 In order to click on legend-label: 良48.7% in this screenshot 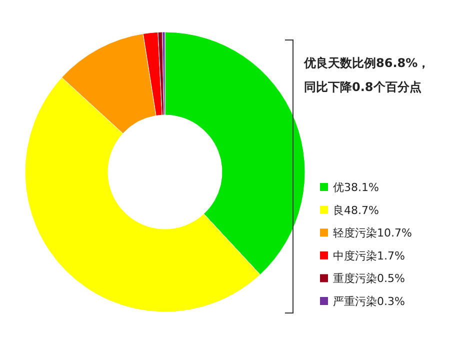, I will do `click(356, 210)`.